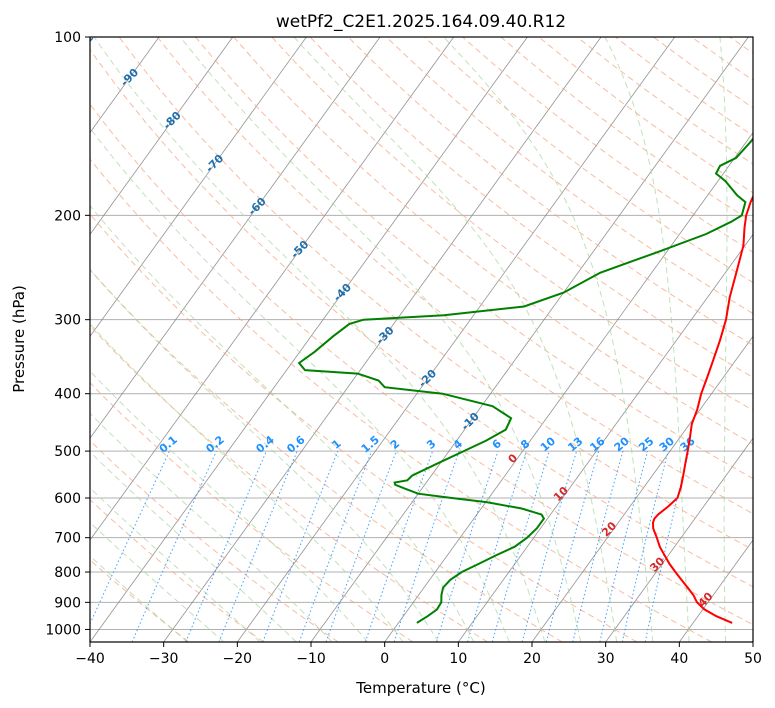 The width and height of the screenshot is (775, 708). Describe the element at coordinates (384, 659) in the screenshot. I see `x-tick-label: 0` at that location.